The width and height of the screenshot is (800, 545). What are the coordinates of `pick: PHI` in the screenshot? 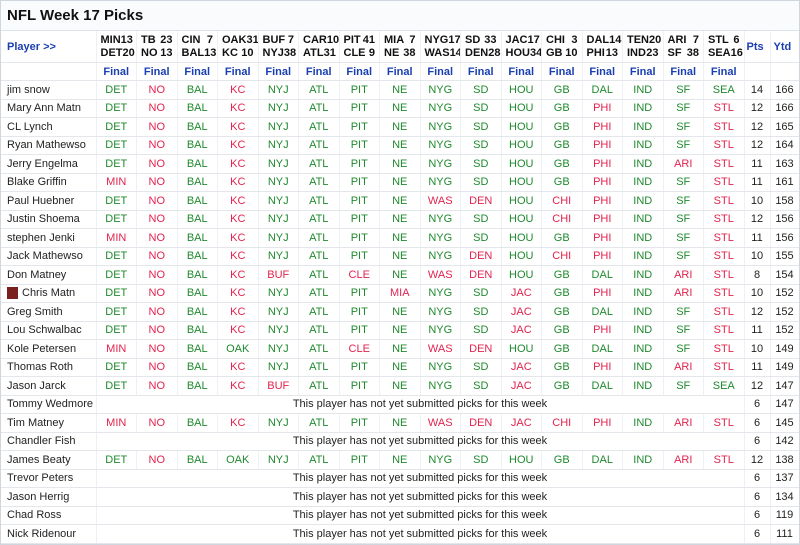 It's located at (602, 423).